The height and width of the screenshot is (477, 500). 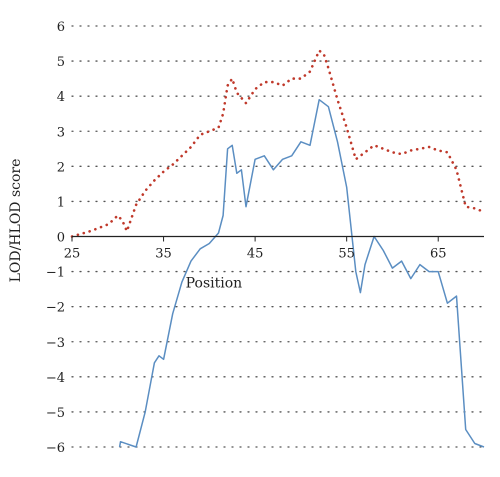 What do you see at coordinates (55, 273) in the screenshot?
I see `y-tick-label: −1` at bounding box center [55, 273].